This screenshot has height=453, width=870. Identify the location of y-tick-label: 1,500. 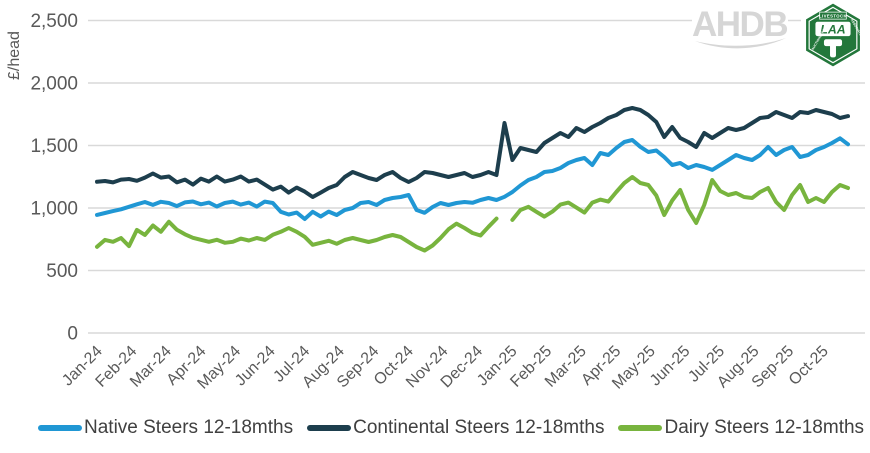
(54, 146).